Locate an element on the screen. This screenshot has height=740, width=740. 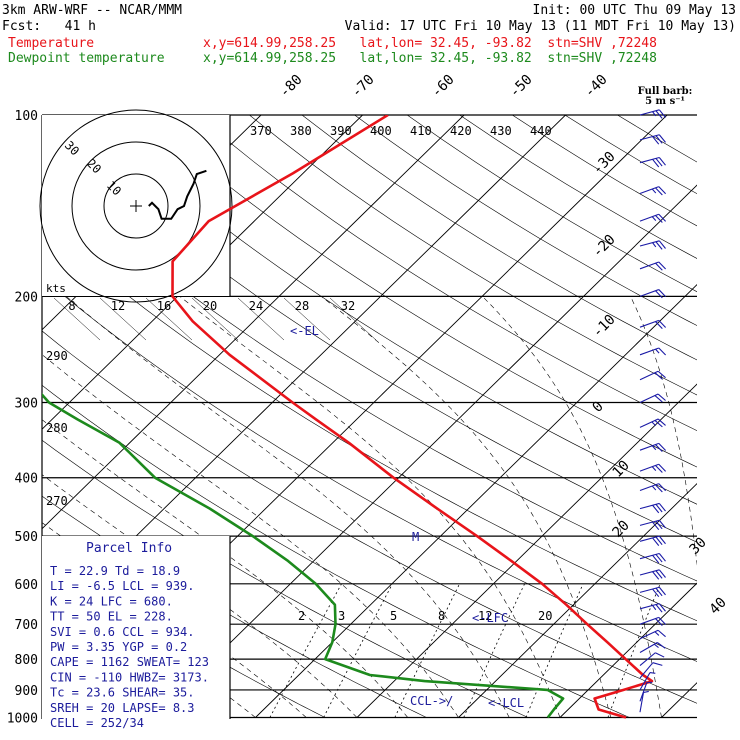
dry-adiabat-line is located at coordinates (657, 139).